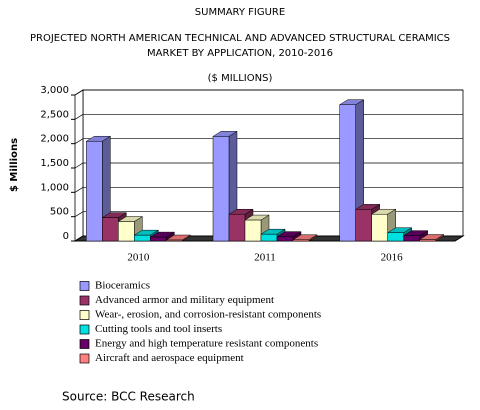 The height and width of the screenshot is (410, 480). I want to click on y-tick-label: 500, so click(59, 212).